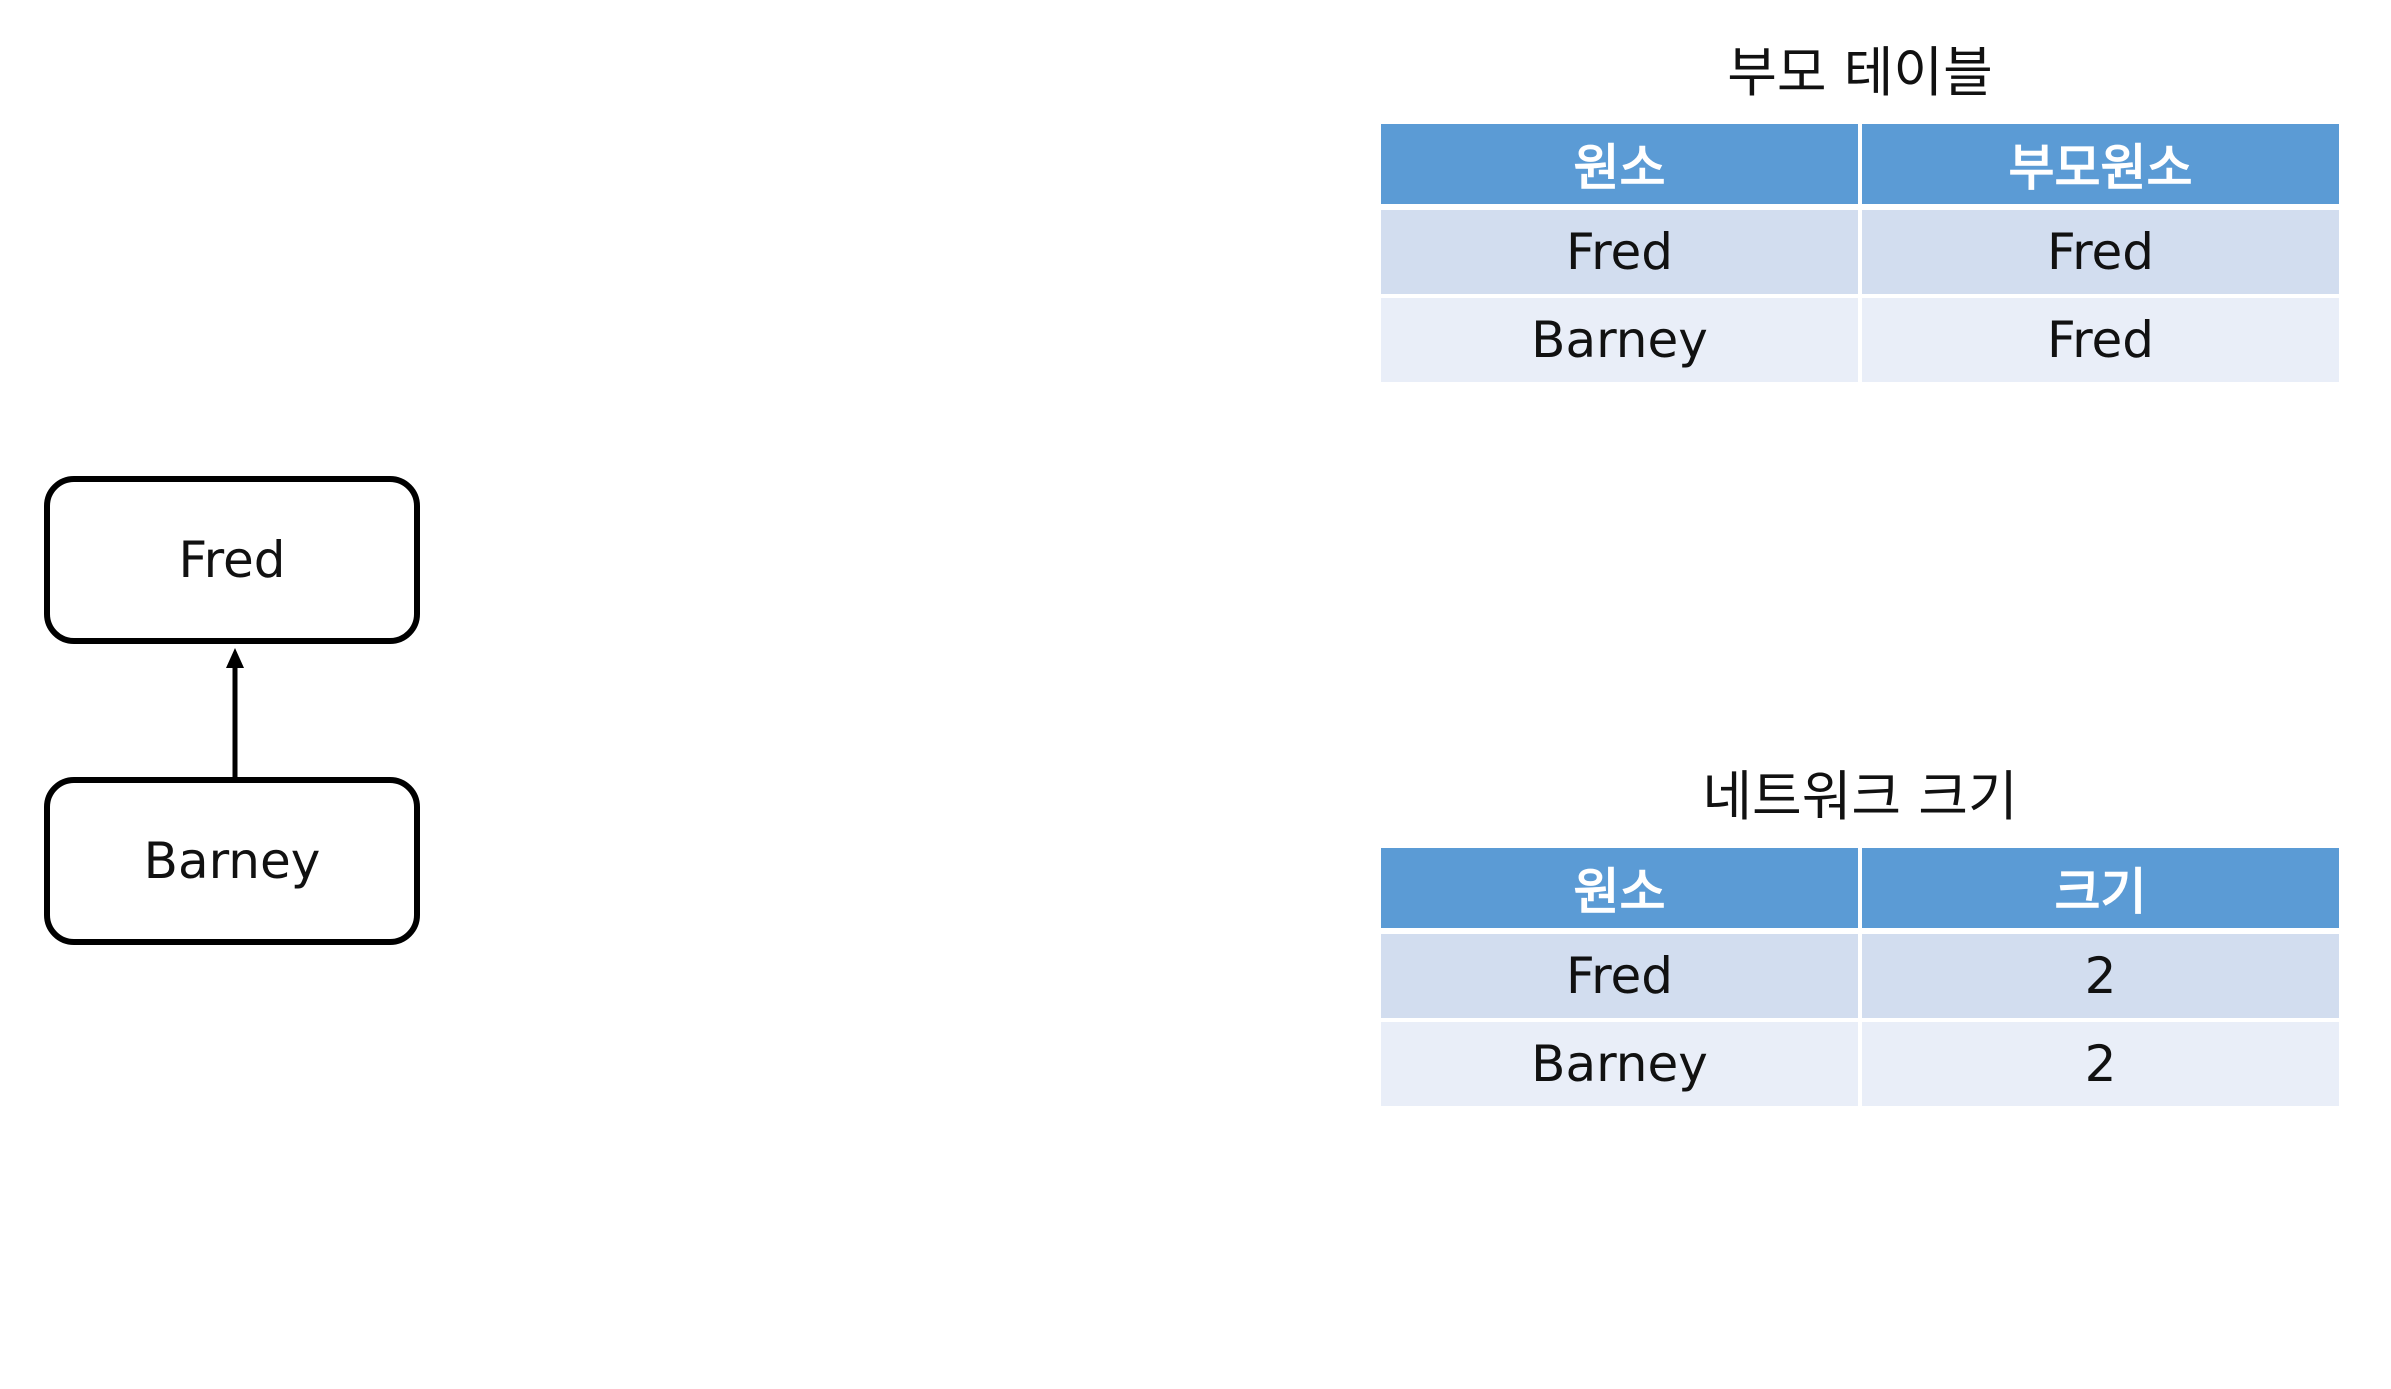 This screenshot has height=1389, width=2391. What do you see at coordinates (1860, 976) in the screenshot?
I see `table-row: Fred 2` at bounding box center [1860, 976].